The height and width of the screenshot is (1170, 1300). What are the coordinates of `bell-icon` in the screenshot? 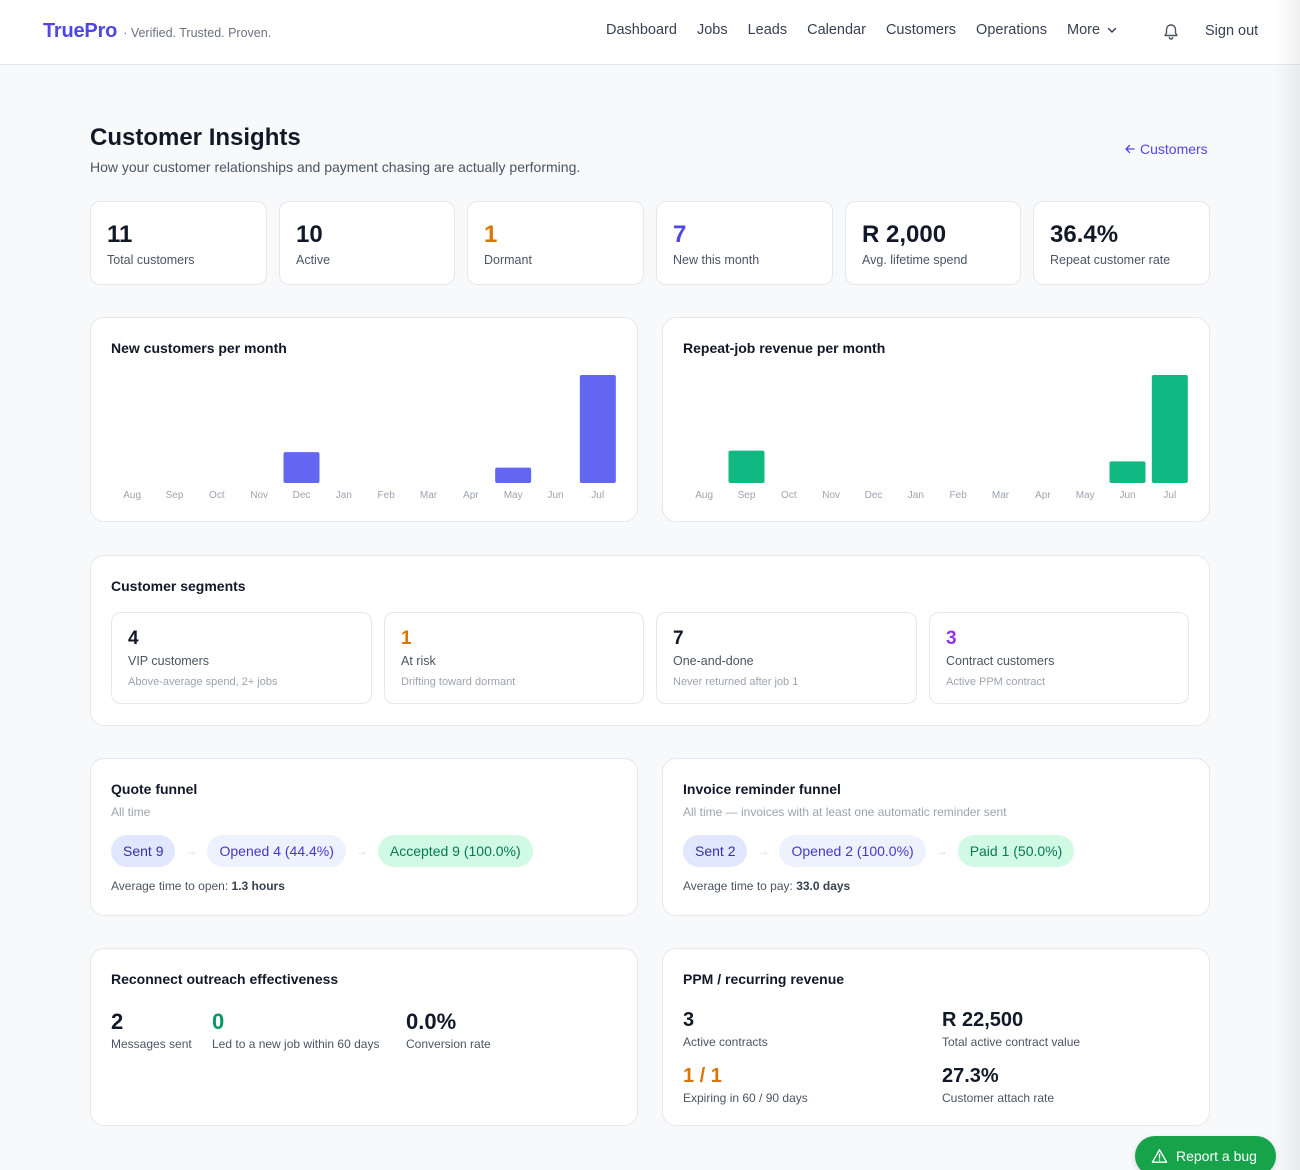 It's located at (1171, 32).